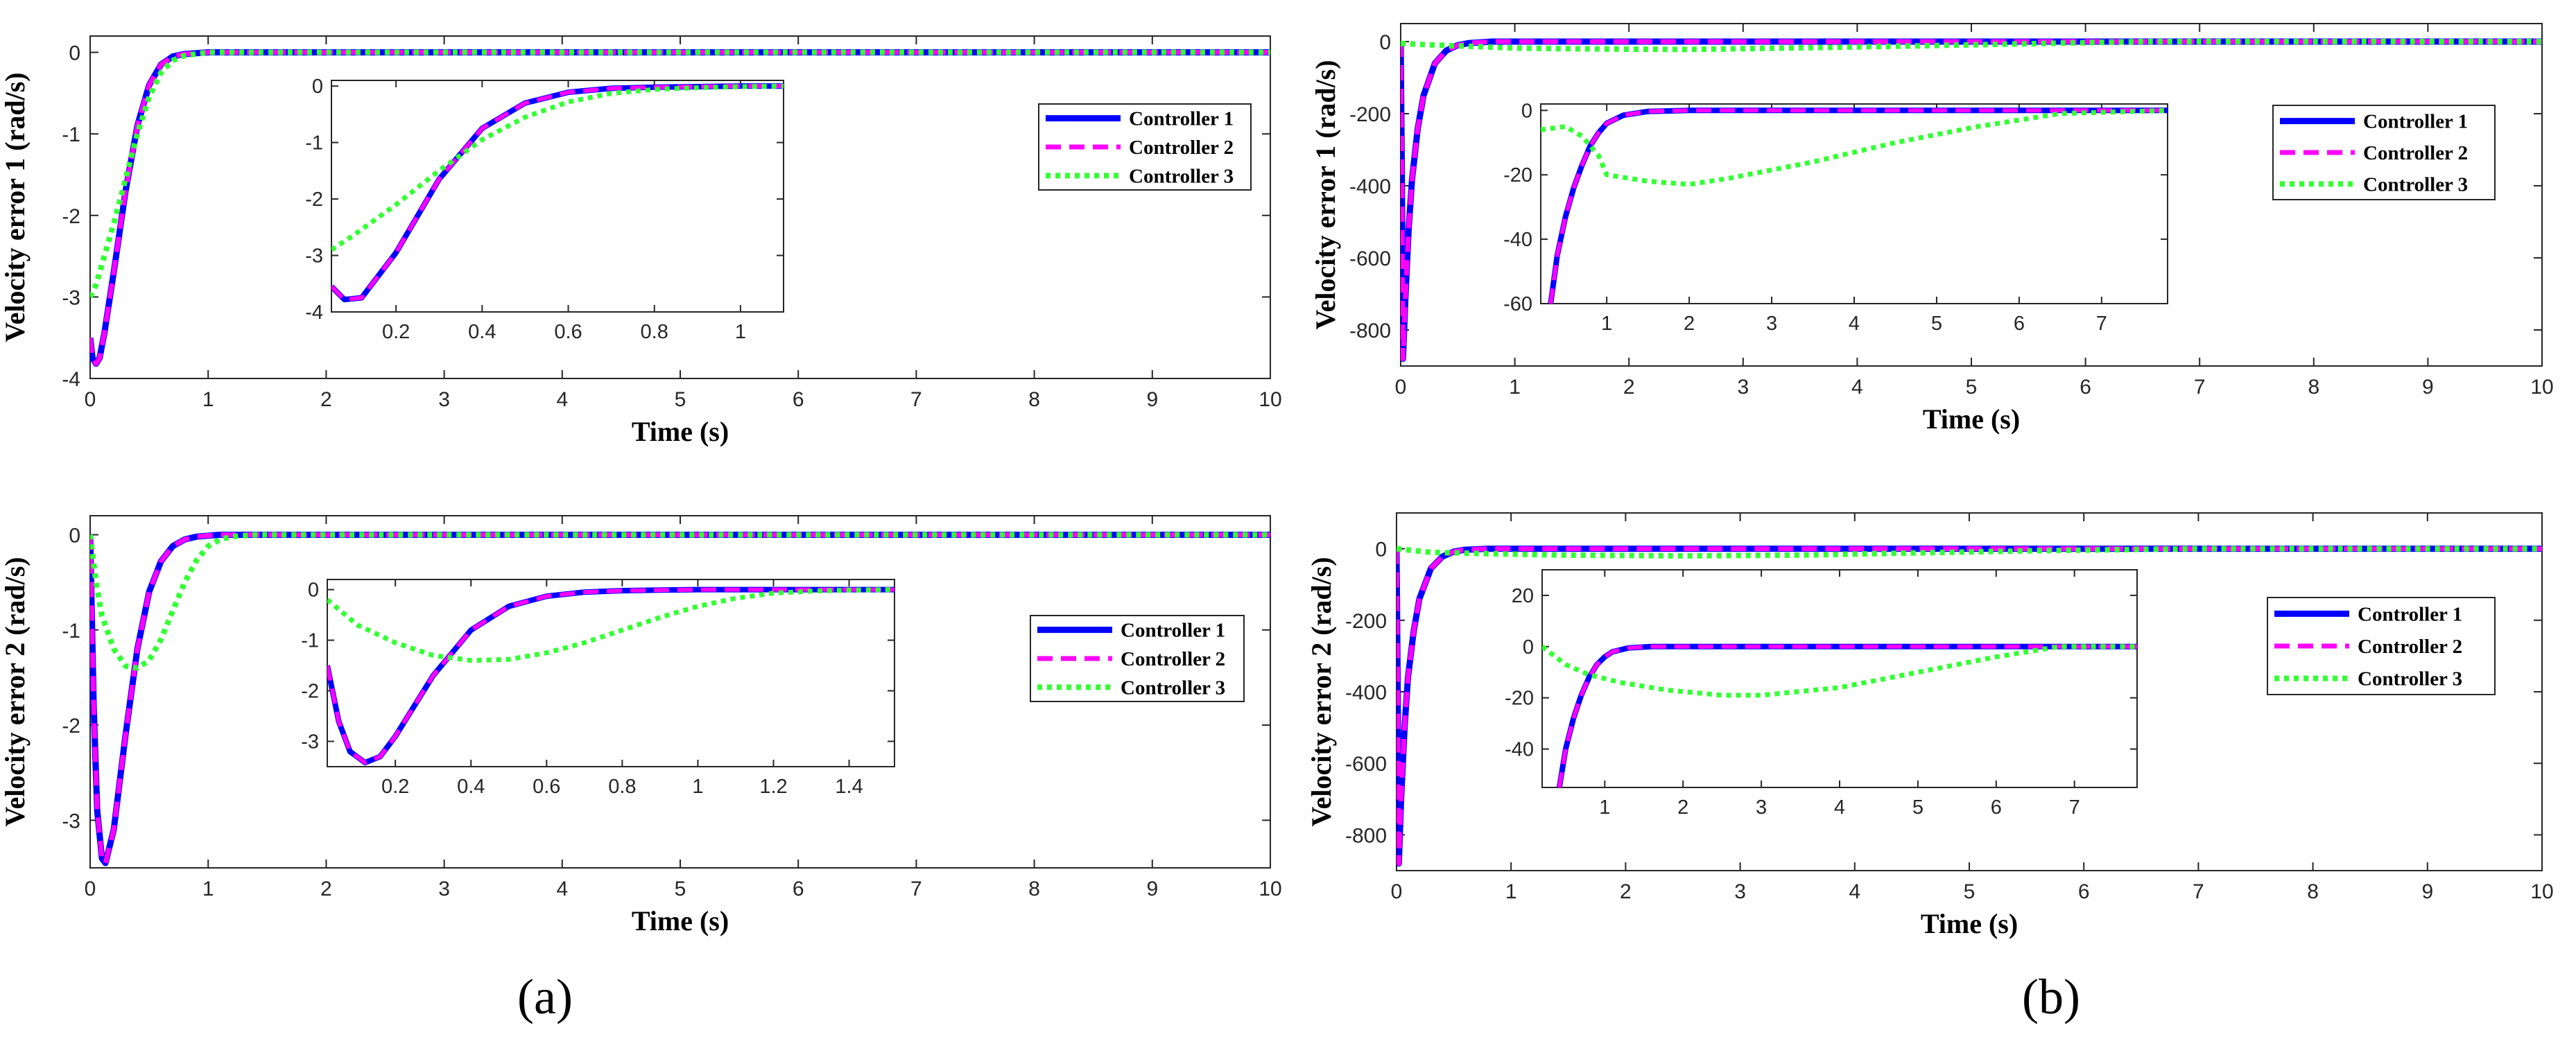  What do you see at coordinates (1969, 923) in the screenshot?
I see `x-axis-label: Time (s)` at bounding box center [1969, 923].